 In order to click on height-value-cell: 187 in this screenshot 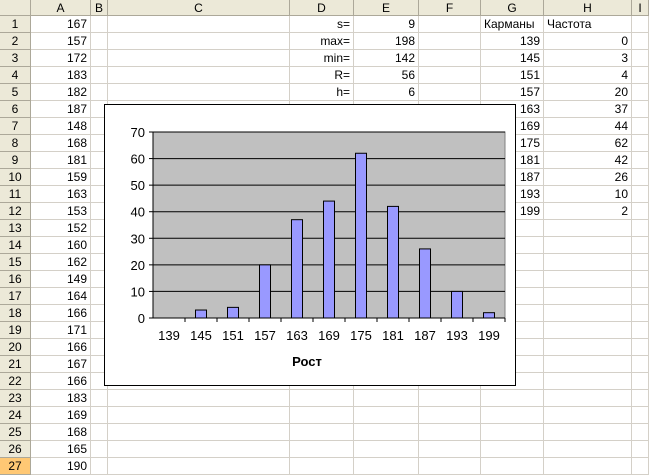, I will do `click(61, 109)`.